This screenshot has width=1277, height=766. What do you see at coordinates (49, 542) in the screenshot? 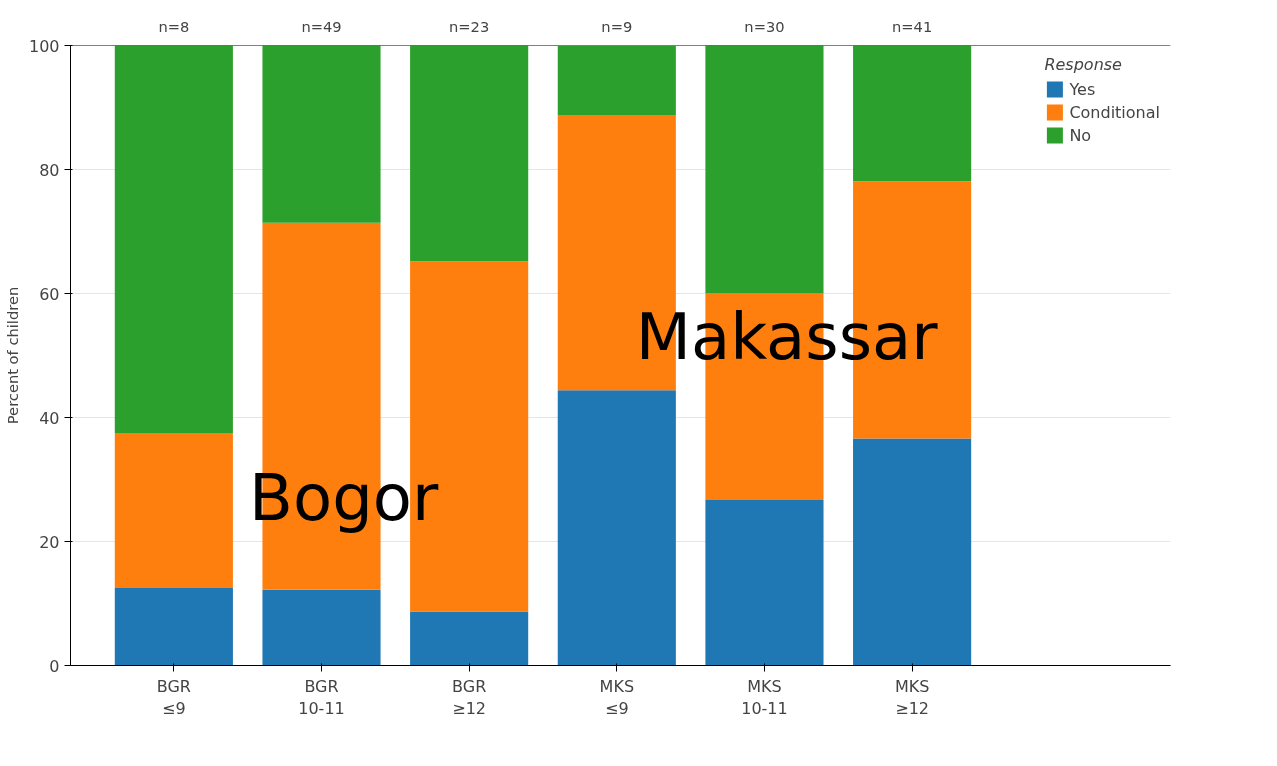
I see `y-tick-label: 20` at bounding box center [49, 542].